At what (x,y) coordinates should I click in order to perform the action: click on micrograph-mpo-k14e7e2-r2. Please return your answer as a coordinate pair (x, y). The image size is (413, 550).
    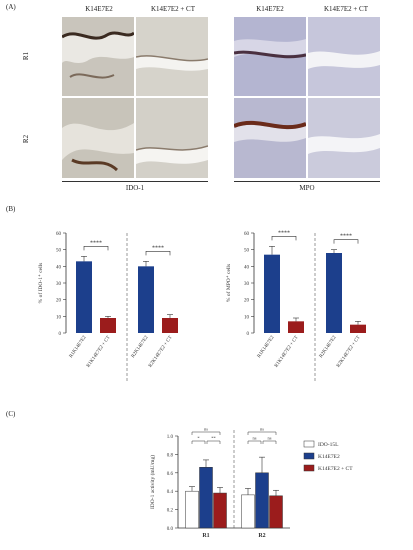
    Looking at the image, I should click on (270, 138).